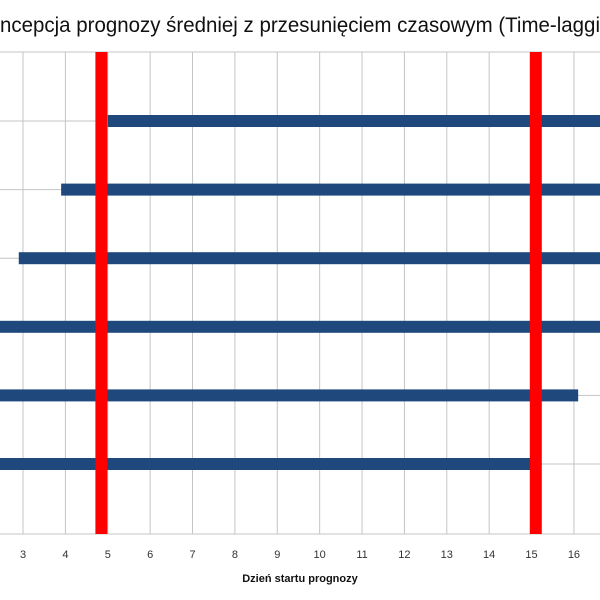  Describe the element at coordinates (108, 555) in the screenshot. I see `x-tick-label: 5` at that location.